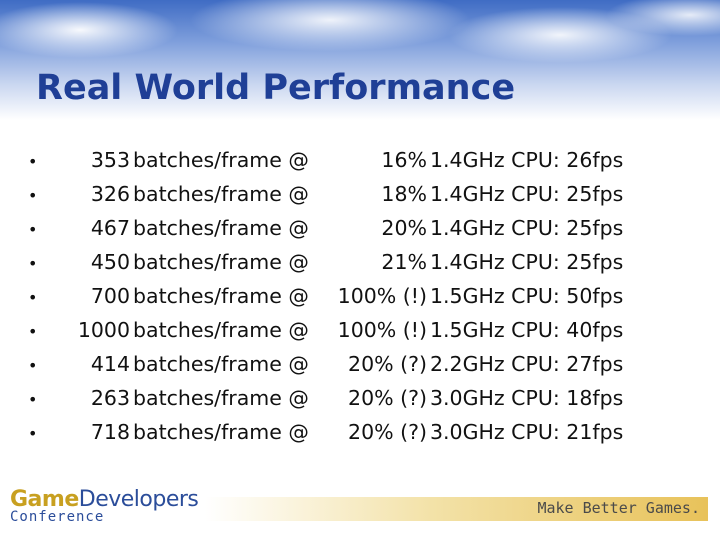  I want to click on cpu-fps: 1.4GHz CPU: 26fps, so click(527, 160).